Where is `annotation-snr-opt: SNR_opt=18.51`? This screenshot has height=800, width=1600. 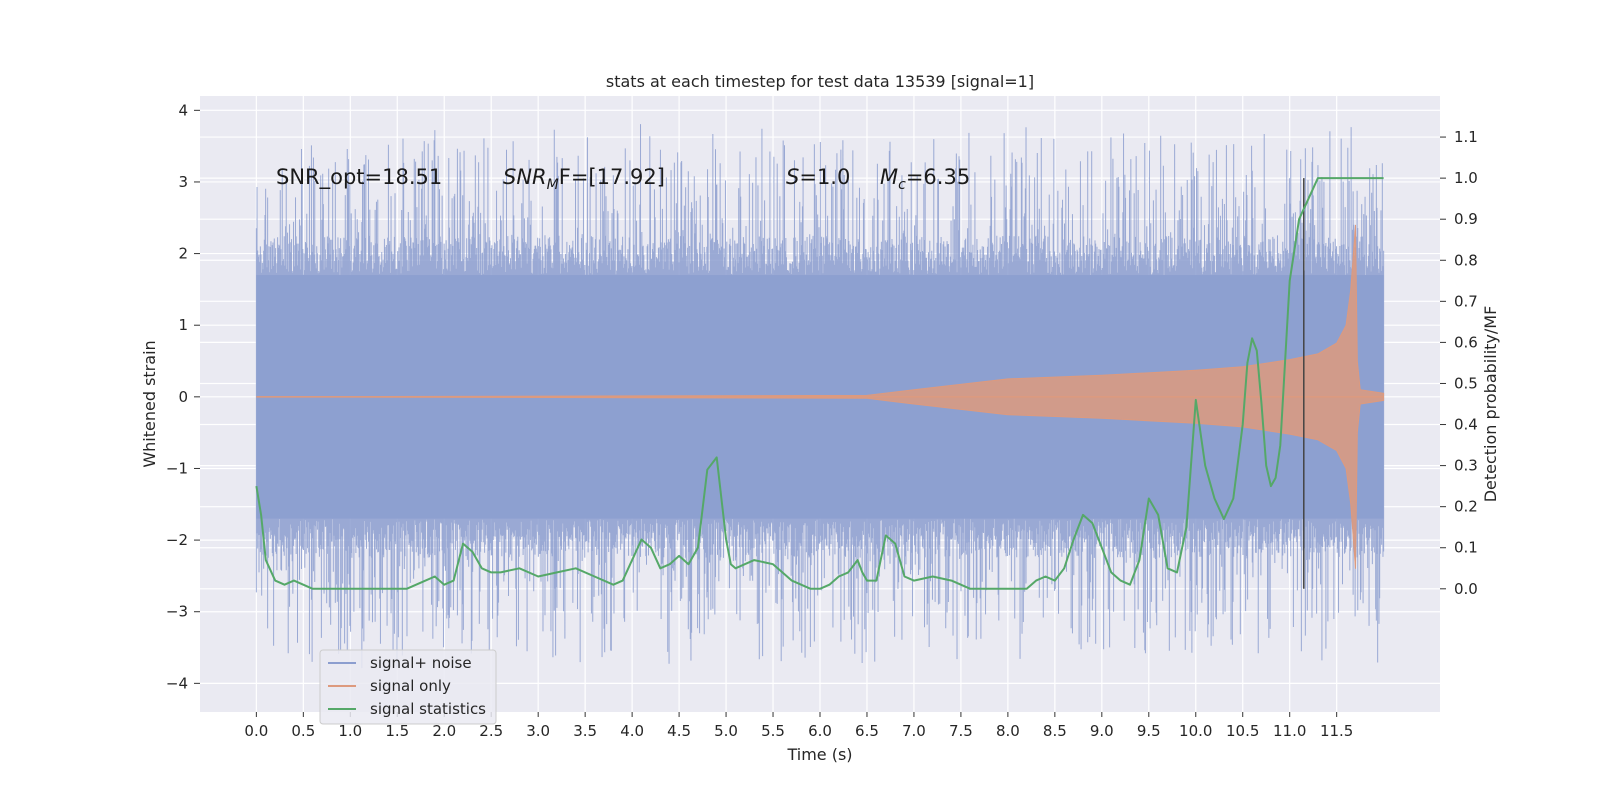 annotation-snr-opt: SNR_opt=18.51 is located at coordinates (359, 177).